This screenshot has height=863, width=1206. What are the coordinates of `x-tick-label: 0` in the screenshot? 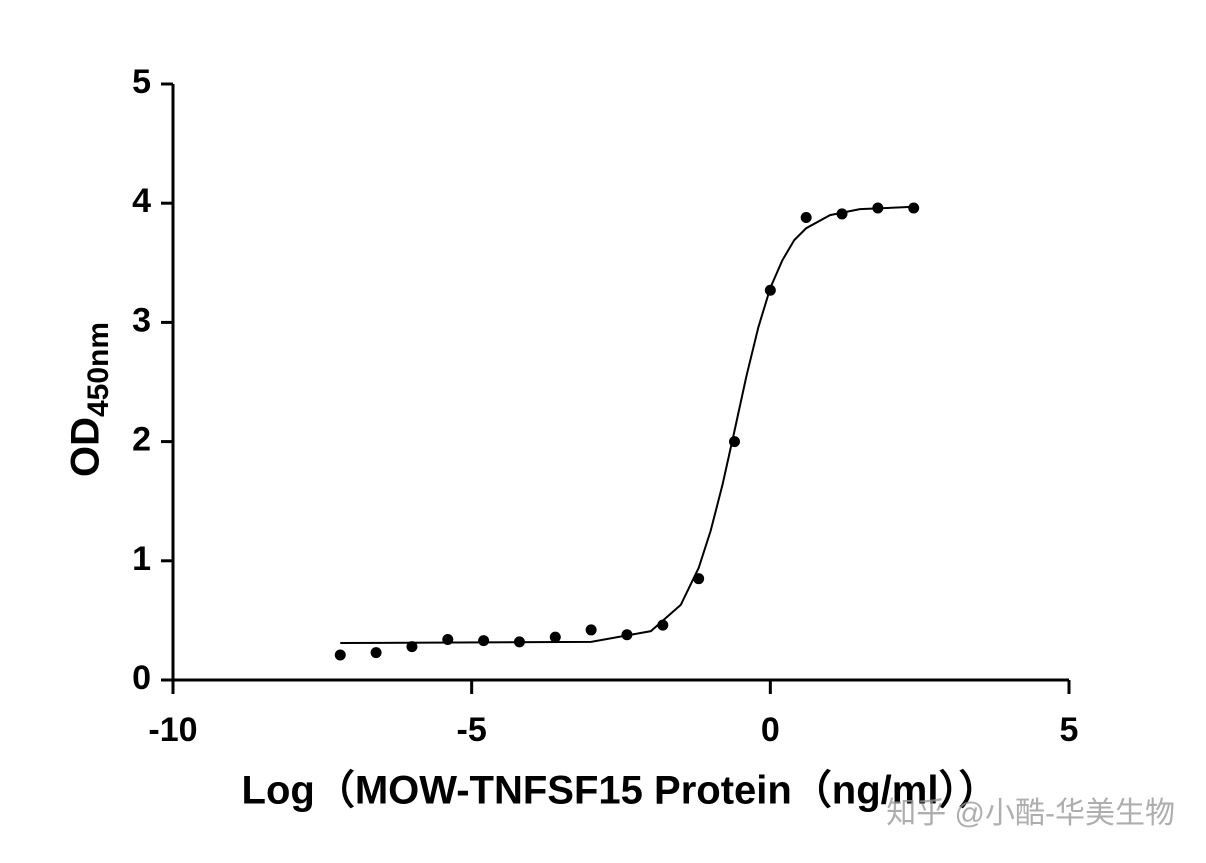 It's located at (770, 730).